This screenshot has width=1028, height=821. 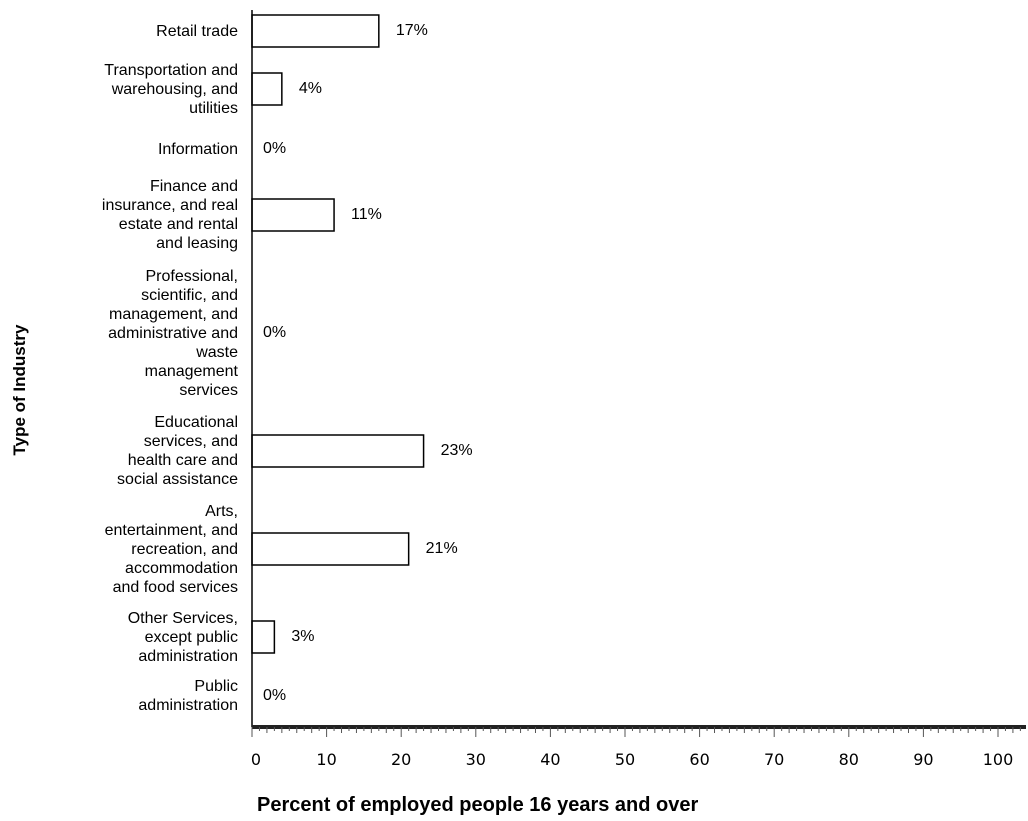 I want to click on category-label-line: estate and rental, so click(x=178, y=224).